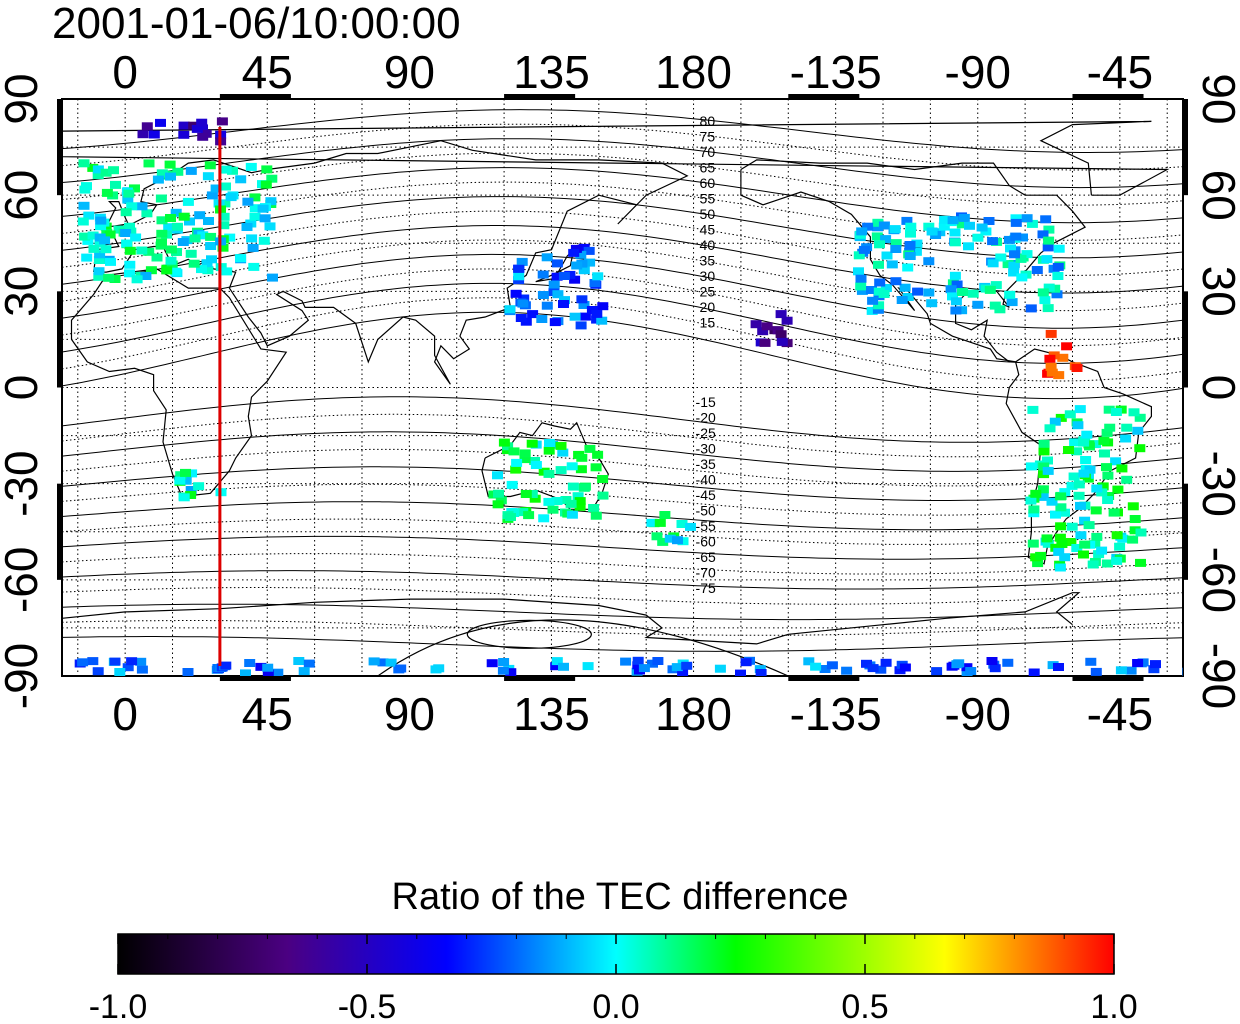 The image size is (1240, 1024). I want to click on colorbar-tick-label: -0.5, so click(367, 1006).